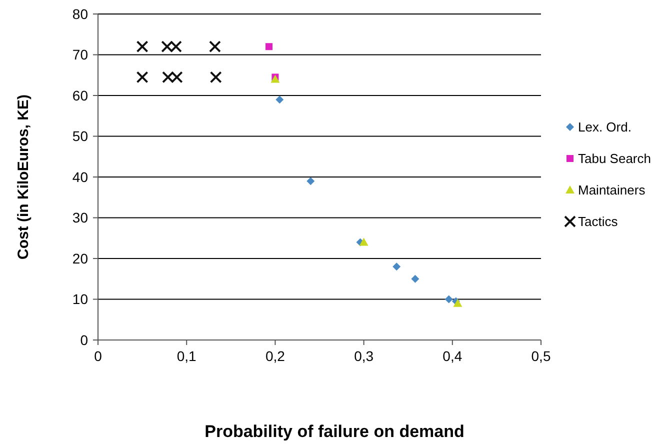 The image size is (655, 446). I want to click on legend-label: Maintainers, so click(612, 190).